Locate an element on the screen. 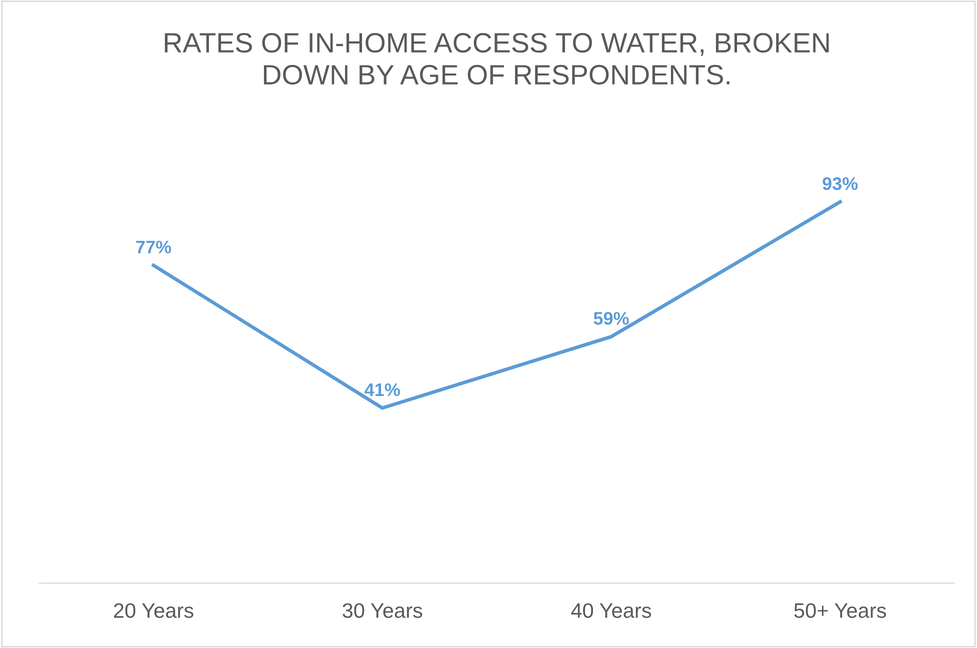  x-tick-label: 20 Years is located at coordinates (154, 610).